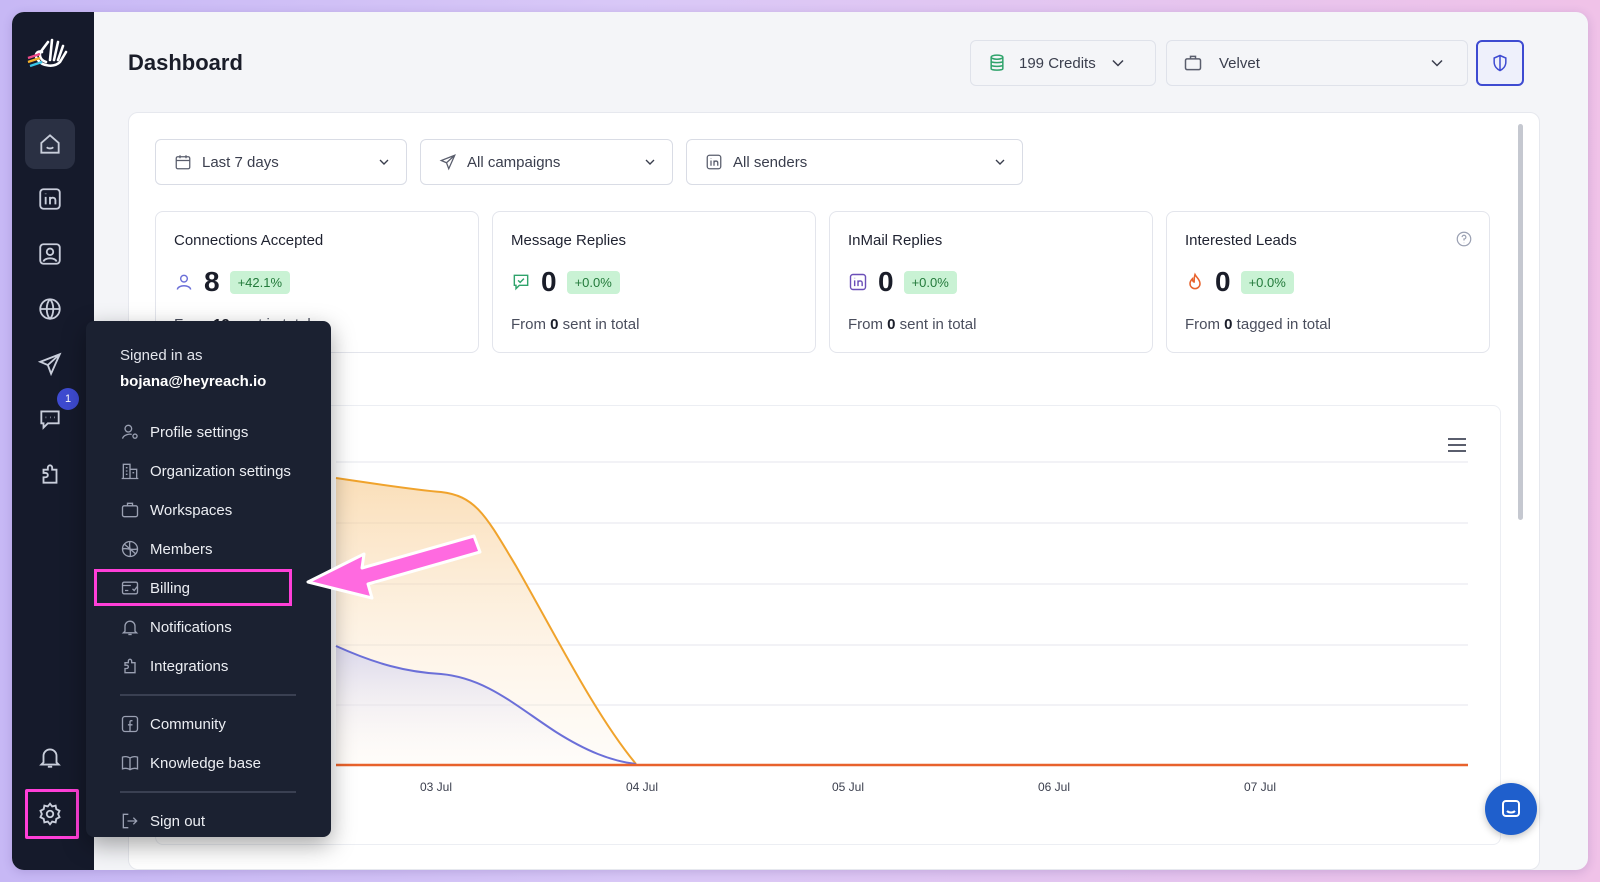 The width and height of the screenshot is (1600, 882). What do you see at coordinates (848, 787) in the screenshot?
I see `x-axis-label: 05 Jul` at bounding box center [848, 787].